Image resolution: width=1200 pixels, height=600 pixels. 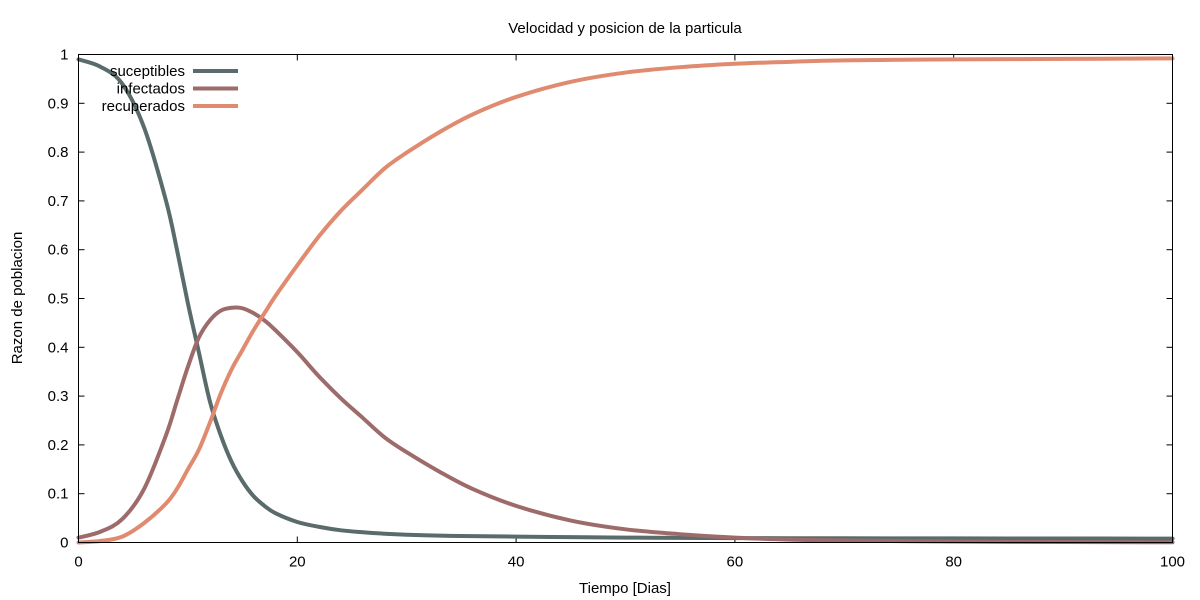 What do you see at coordinates (953, 562) in the screenshot?
I see `x-tick-label: 80` at bounding box center [953, 562].